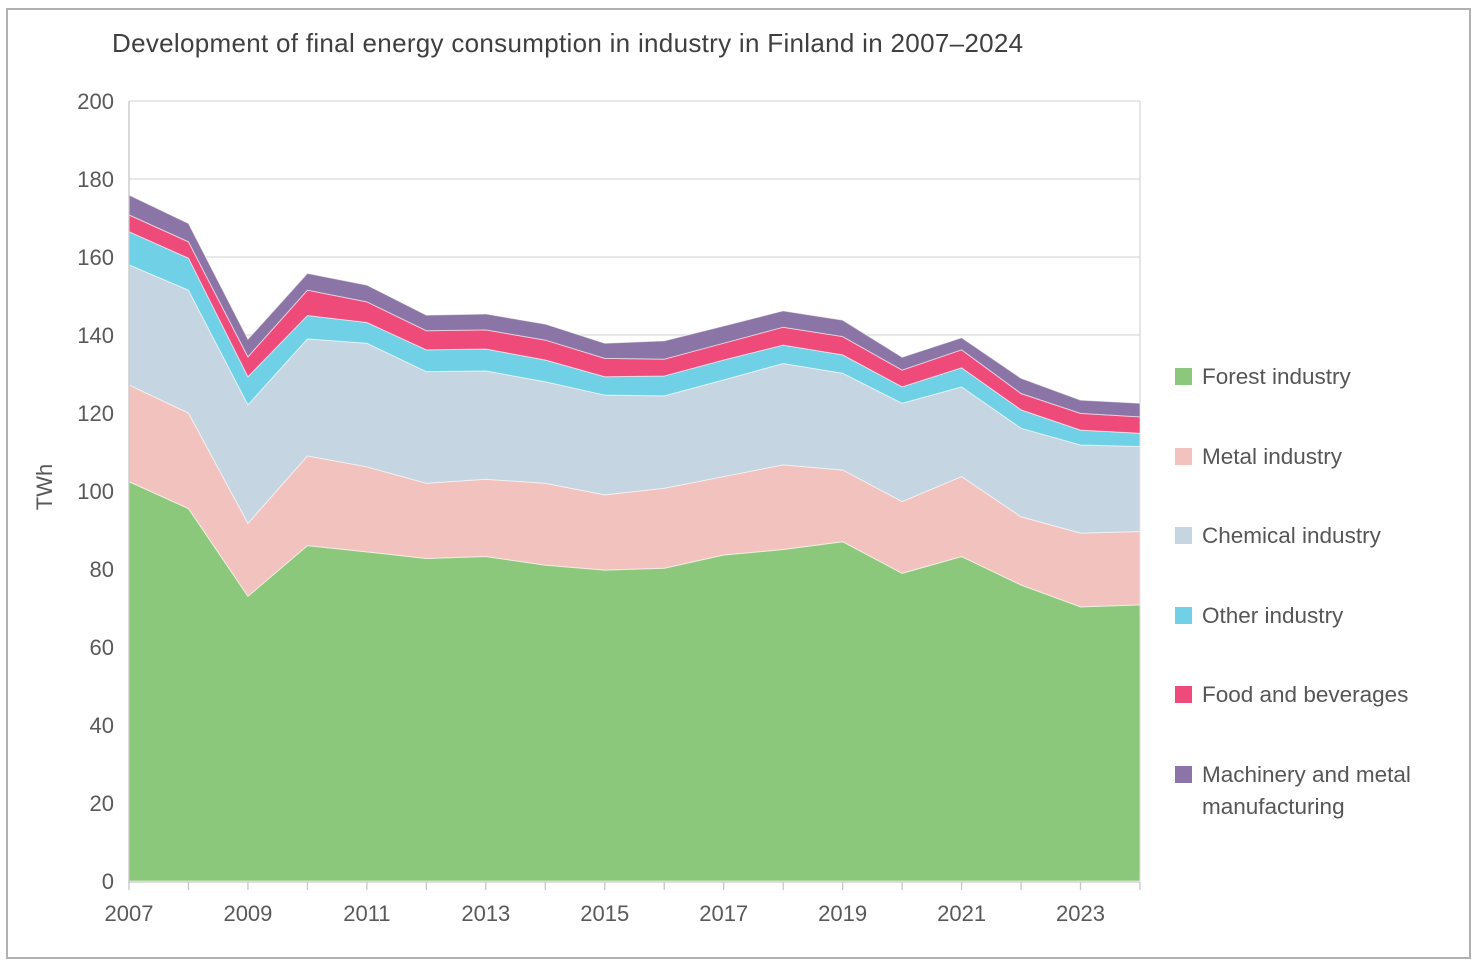 This screenshot has height=972, width=1479. Describe the element at coordinates (1276, 376) in the screenshot. I see `legend-label: Forest industry` at that location.